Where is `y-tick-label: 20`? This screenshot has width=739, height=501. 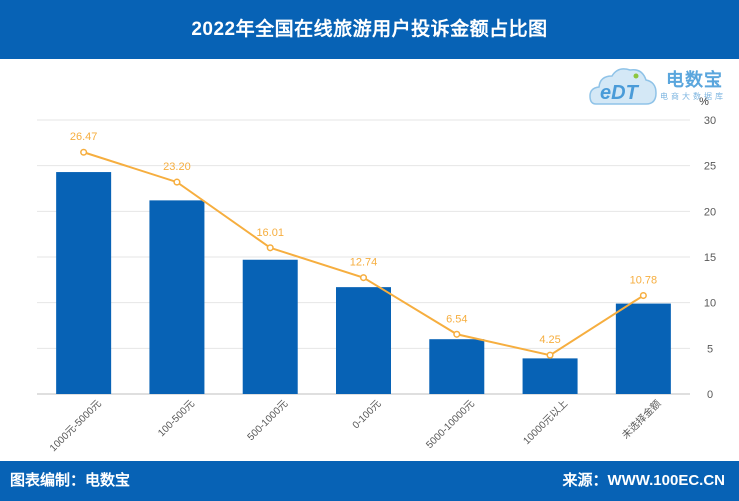
y-tick-label: 20 is located at coordinates (710, 212).